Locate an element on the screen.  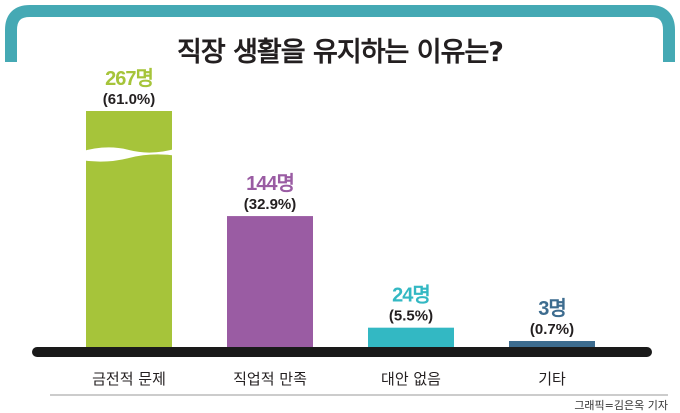
chart-title: 직장 생활을 유지하는 이유는? is located at coordinates (340, 52).